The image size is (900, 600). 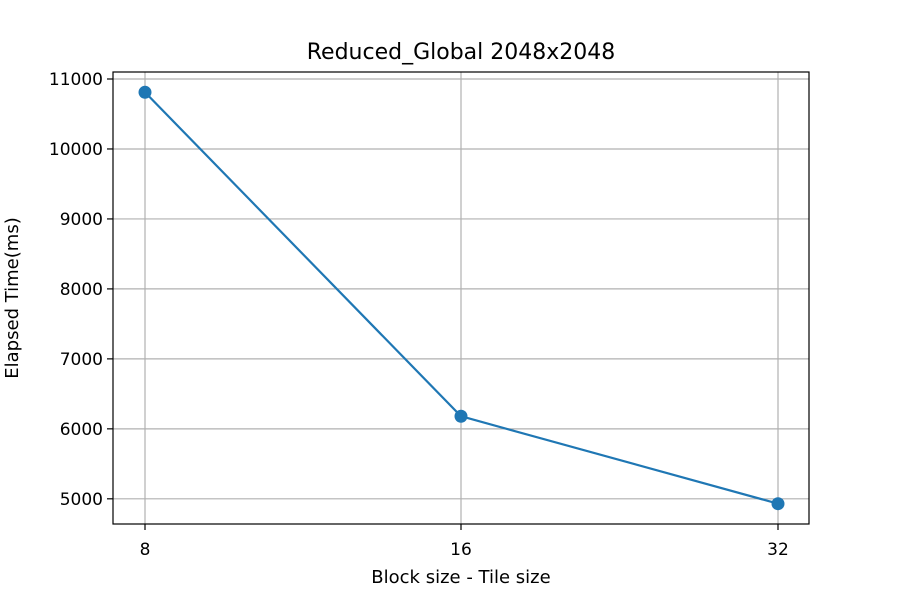 What do you see at coordinates (81, 500) in the screenshot?
I see `y-tick-label: 5000` at bounding box center [81, 500].